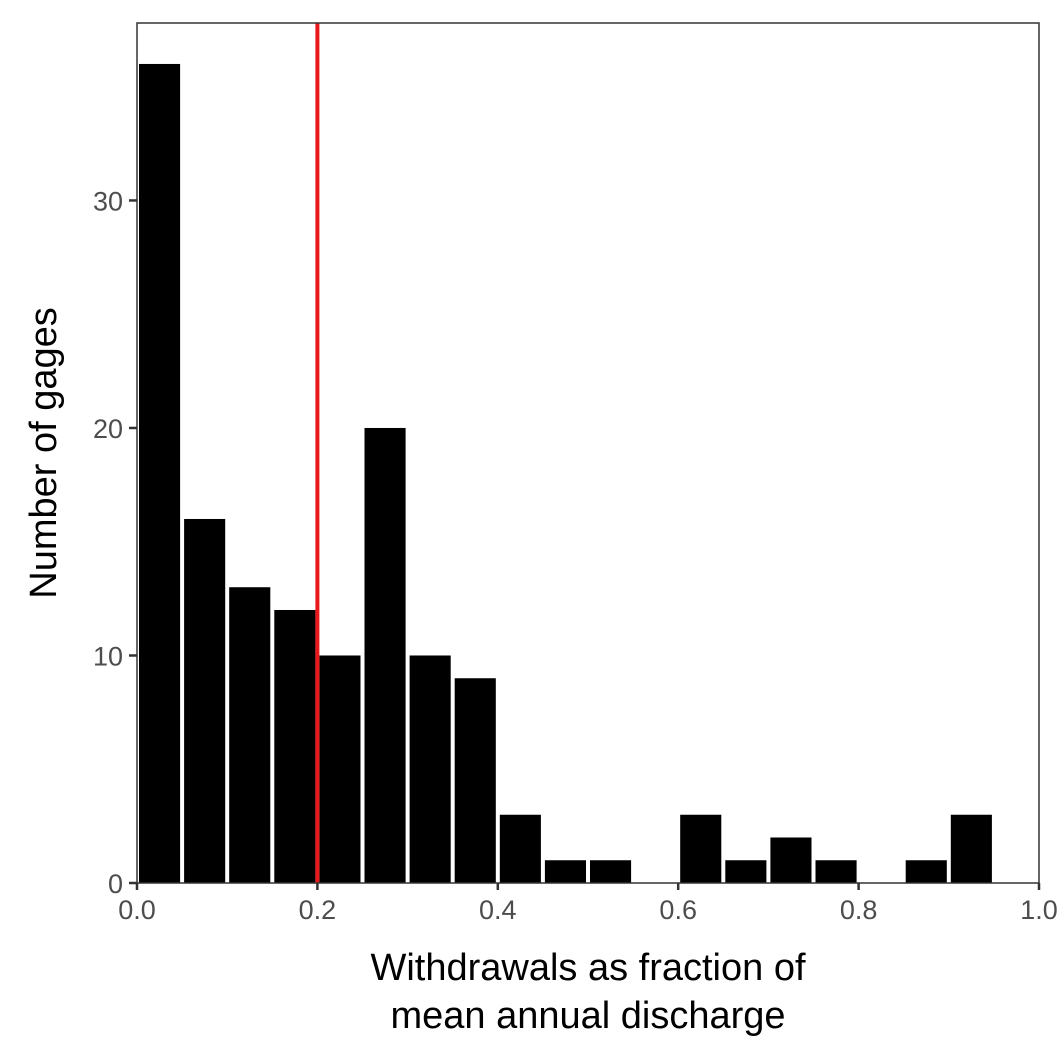 This screenshot has height=1062, width=1062. I want to click on x-tick-label: 1.0, so click(1039, 910).